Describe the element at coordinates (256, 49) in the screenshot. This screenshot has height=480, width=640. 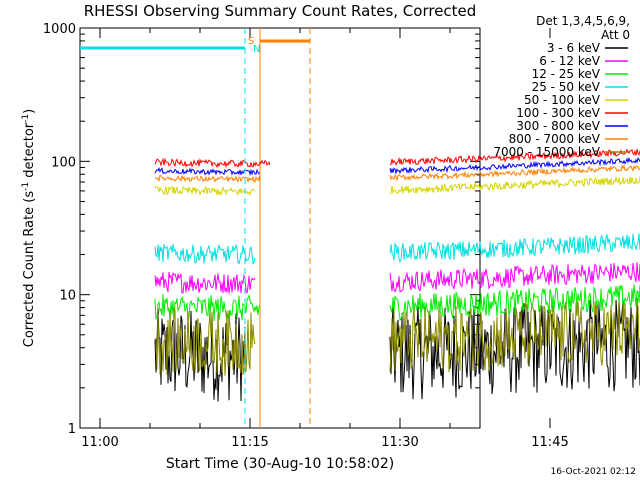
I see `night-flag-label: N` at that location.